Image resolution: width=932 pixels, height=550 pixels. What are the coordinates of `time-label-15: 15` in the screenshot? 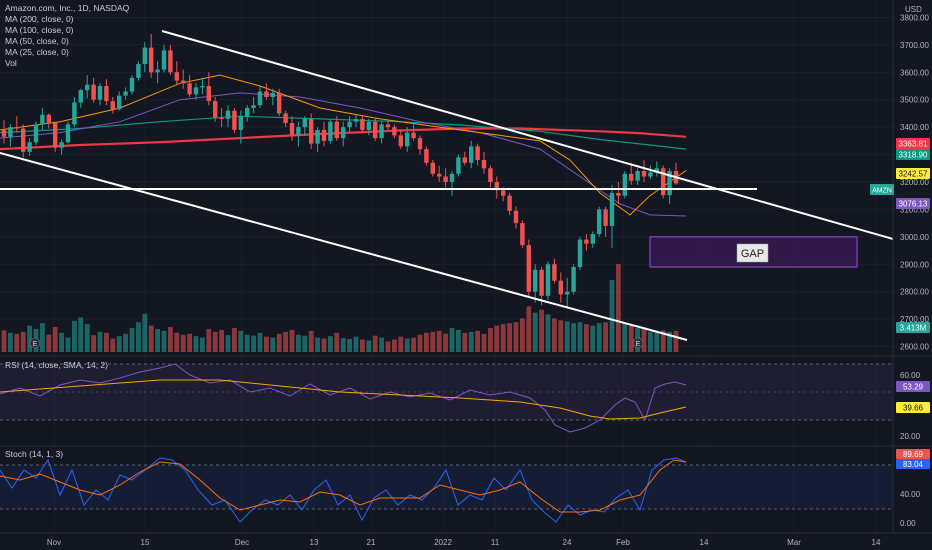 It's located at (145, 542).